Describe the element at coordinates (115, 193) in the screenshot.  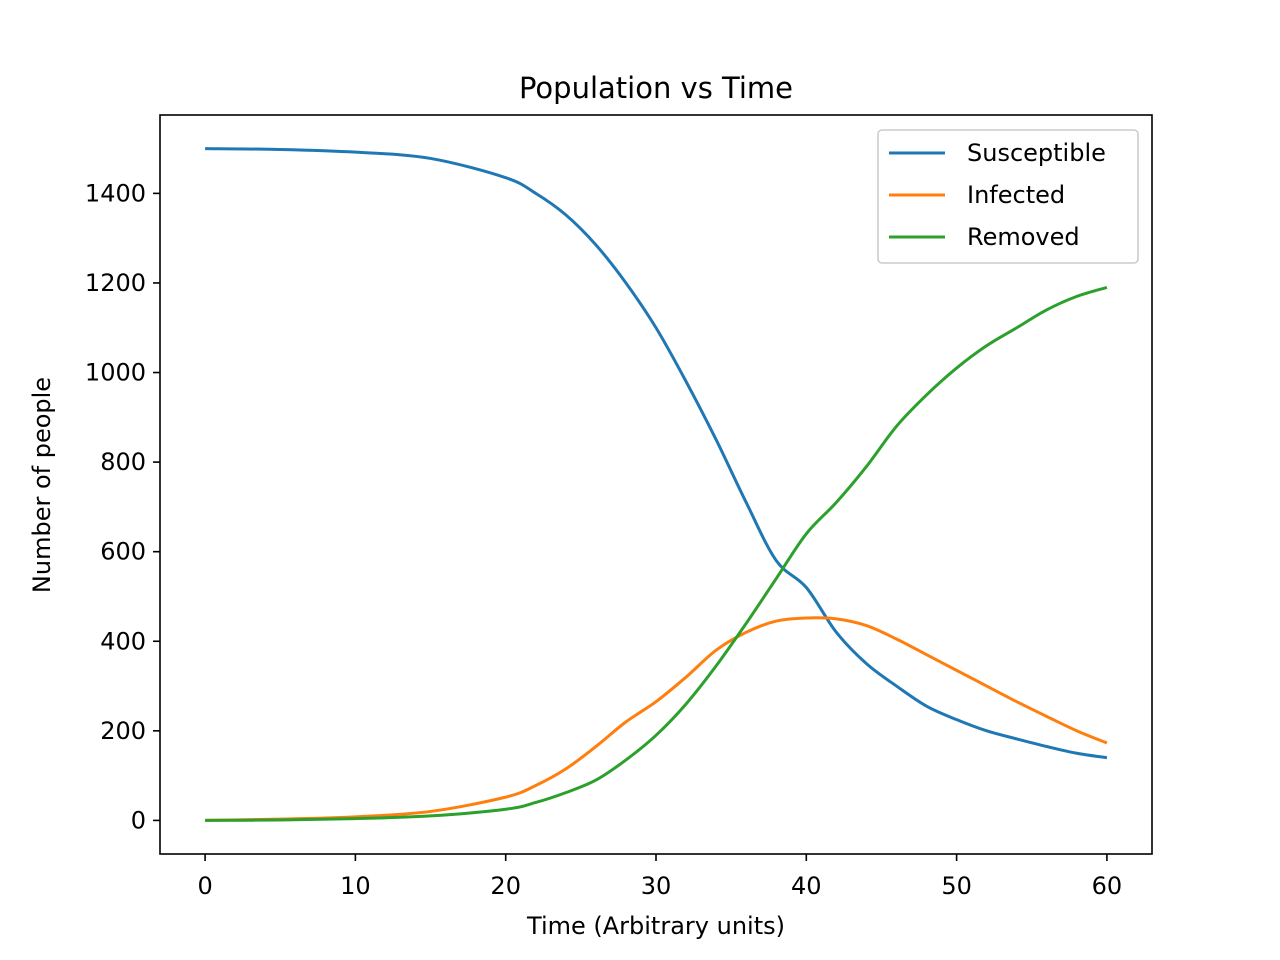
I see `y-tick-label: 1400` at that location.